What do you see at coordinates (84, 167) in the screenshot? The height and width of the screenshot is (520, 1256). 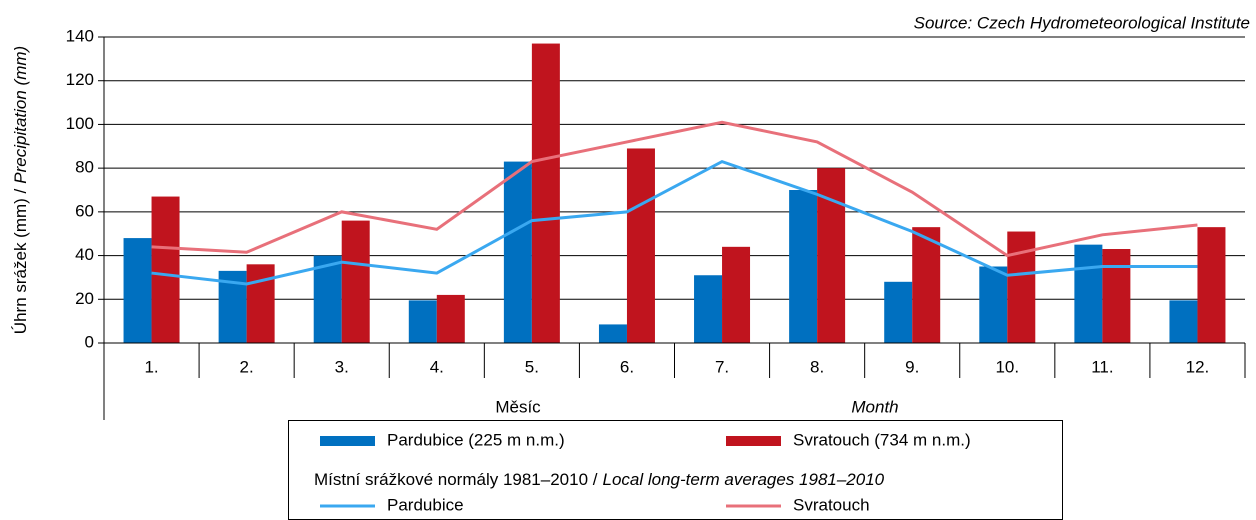 I see `y-tick-label: 80` at bounding box center [84, 167].